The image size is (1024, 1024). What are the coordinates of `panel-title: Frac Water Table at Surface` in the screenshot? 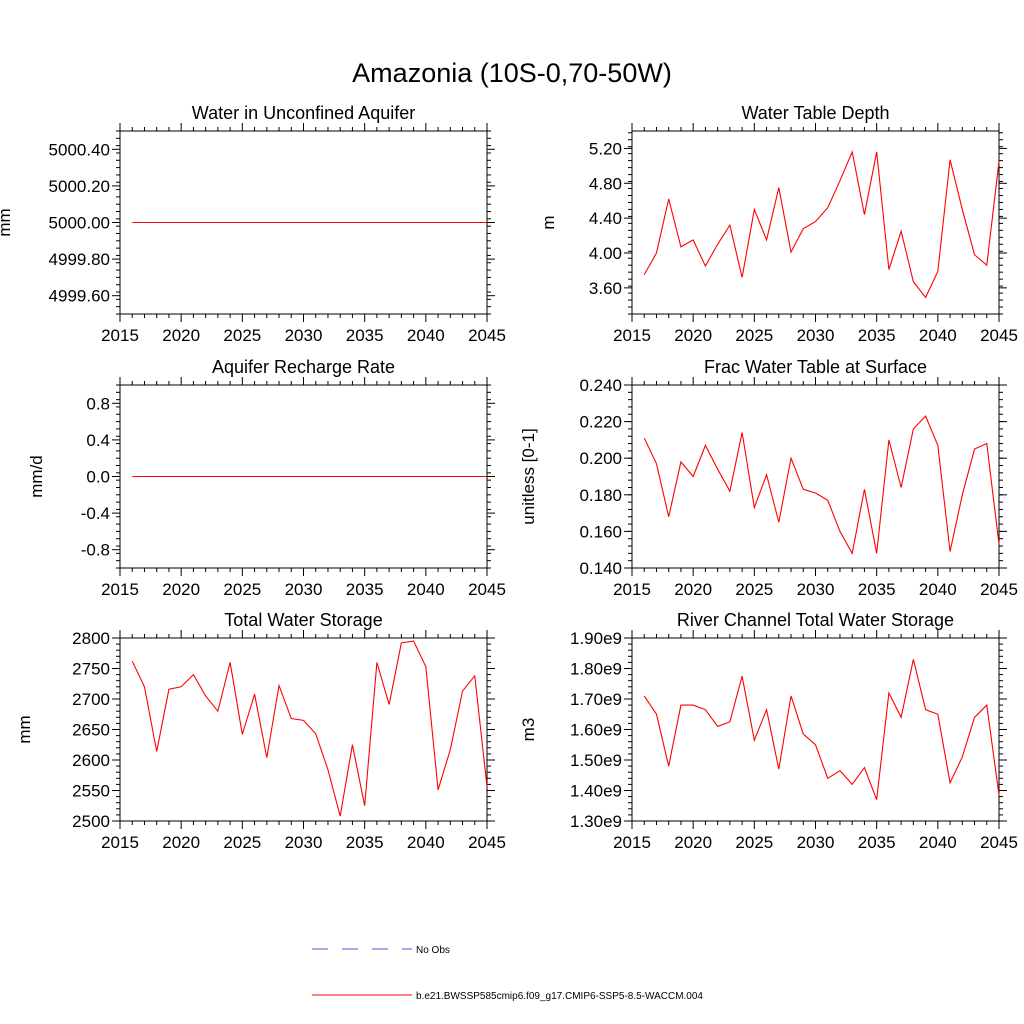 It's located at (815, 367).